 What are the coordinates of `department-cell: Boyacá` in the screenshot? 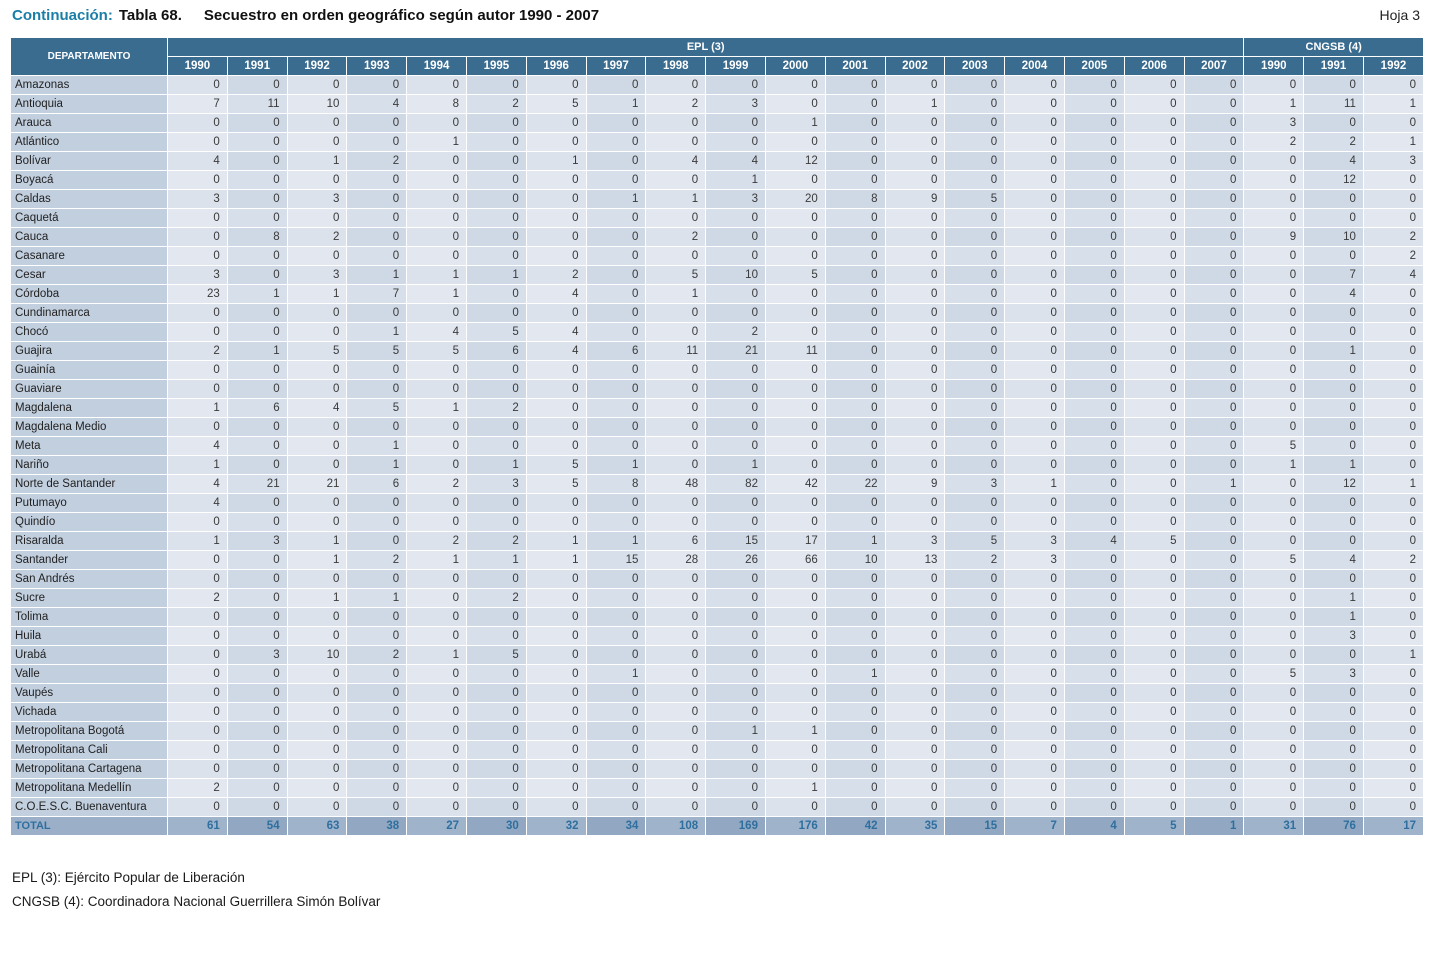 It's located at (89, 180).